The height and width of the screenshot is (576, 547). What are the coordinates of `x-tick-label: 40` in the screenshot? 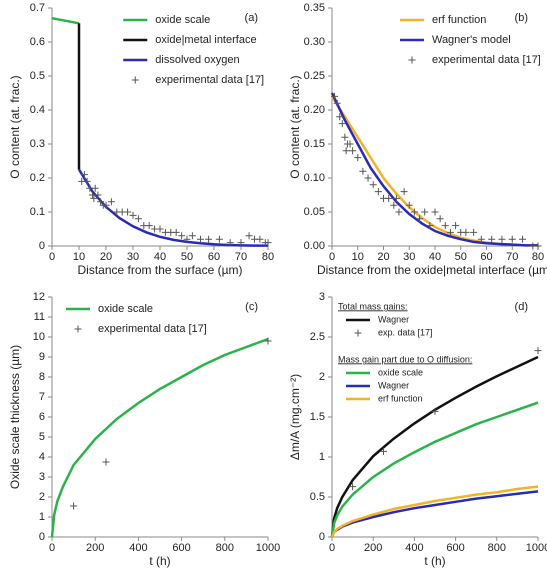 It's located at (435, 257).